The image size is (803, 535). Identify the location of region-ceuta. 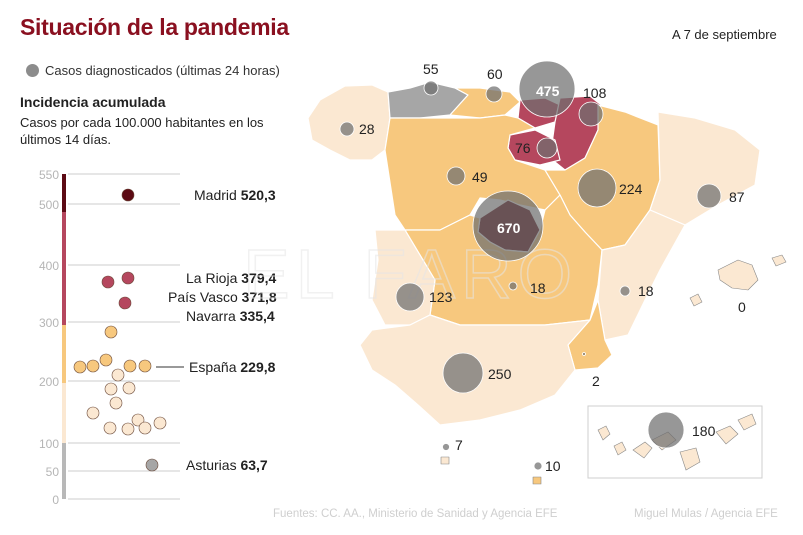
(445, 460).